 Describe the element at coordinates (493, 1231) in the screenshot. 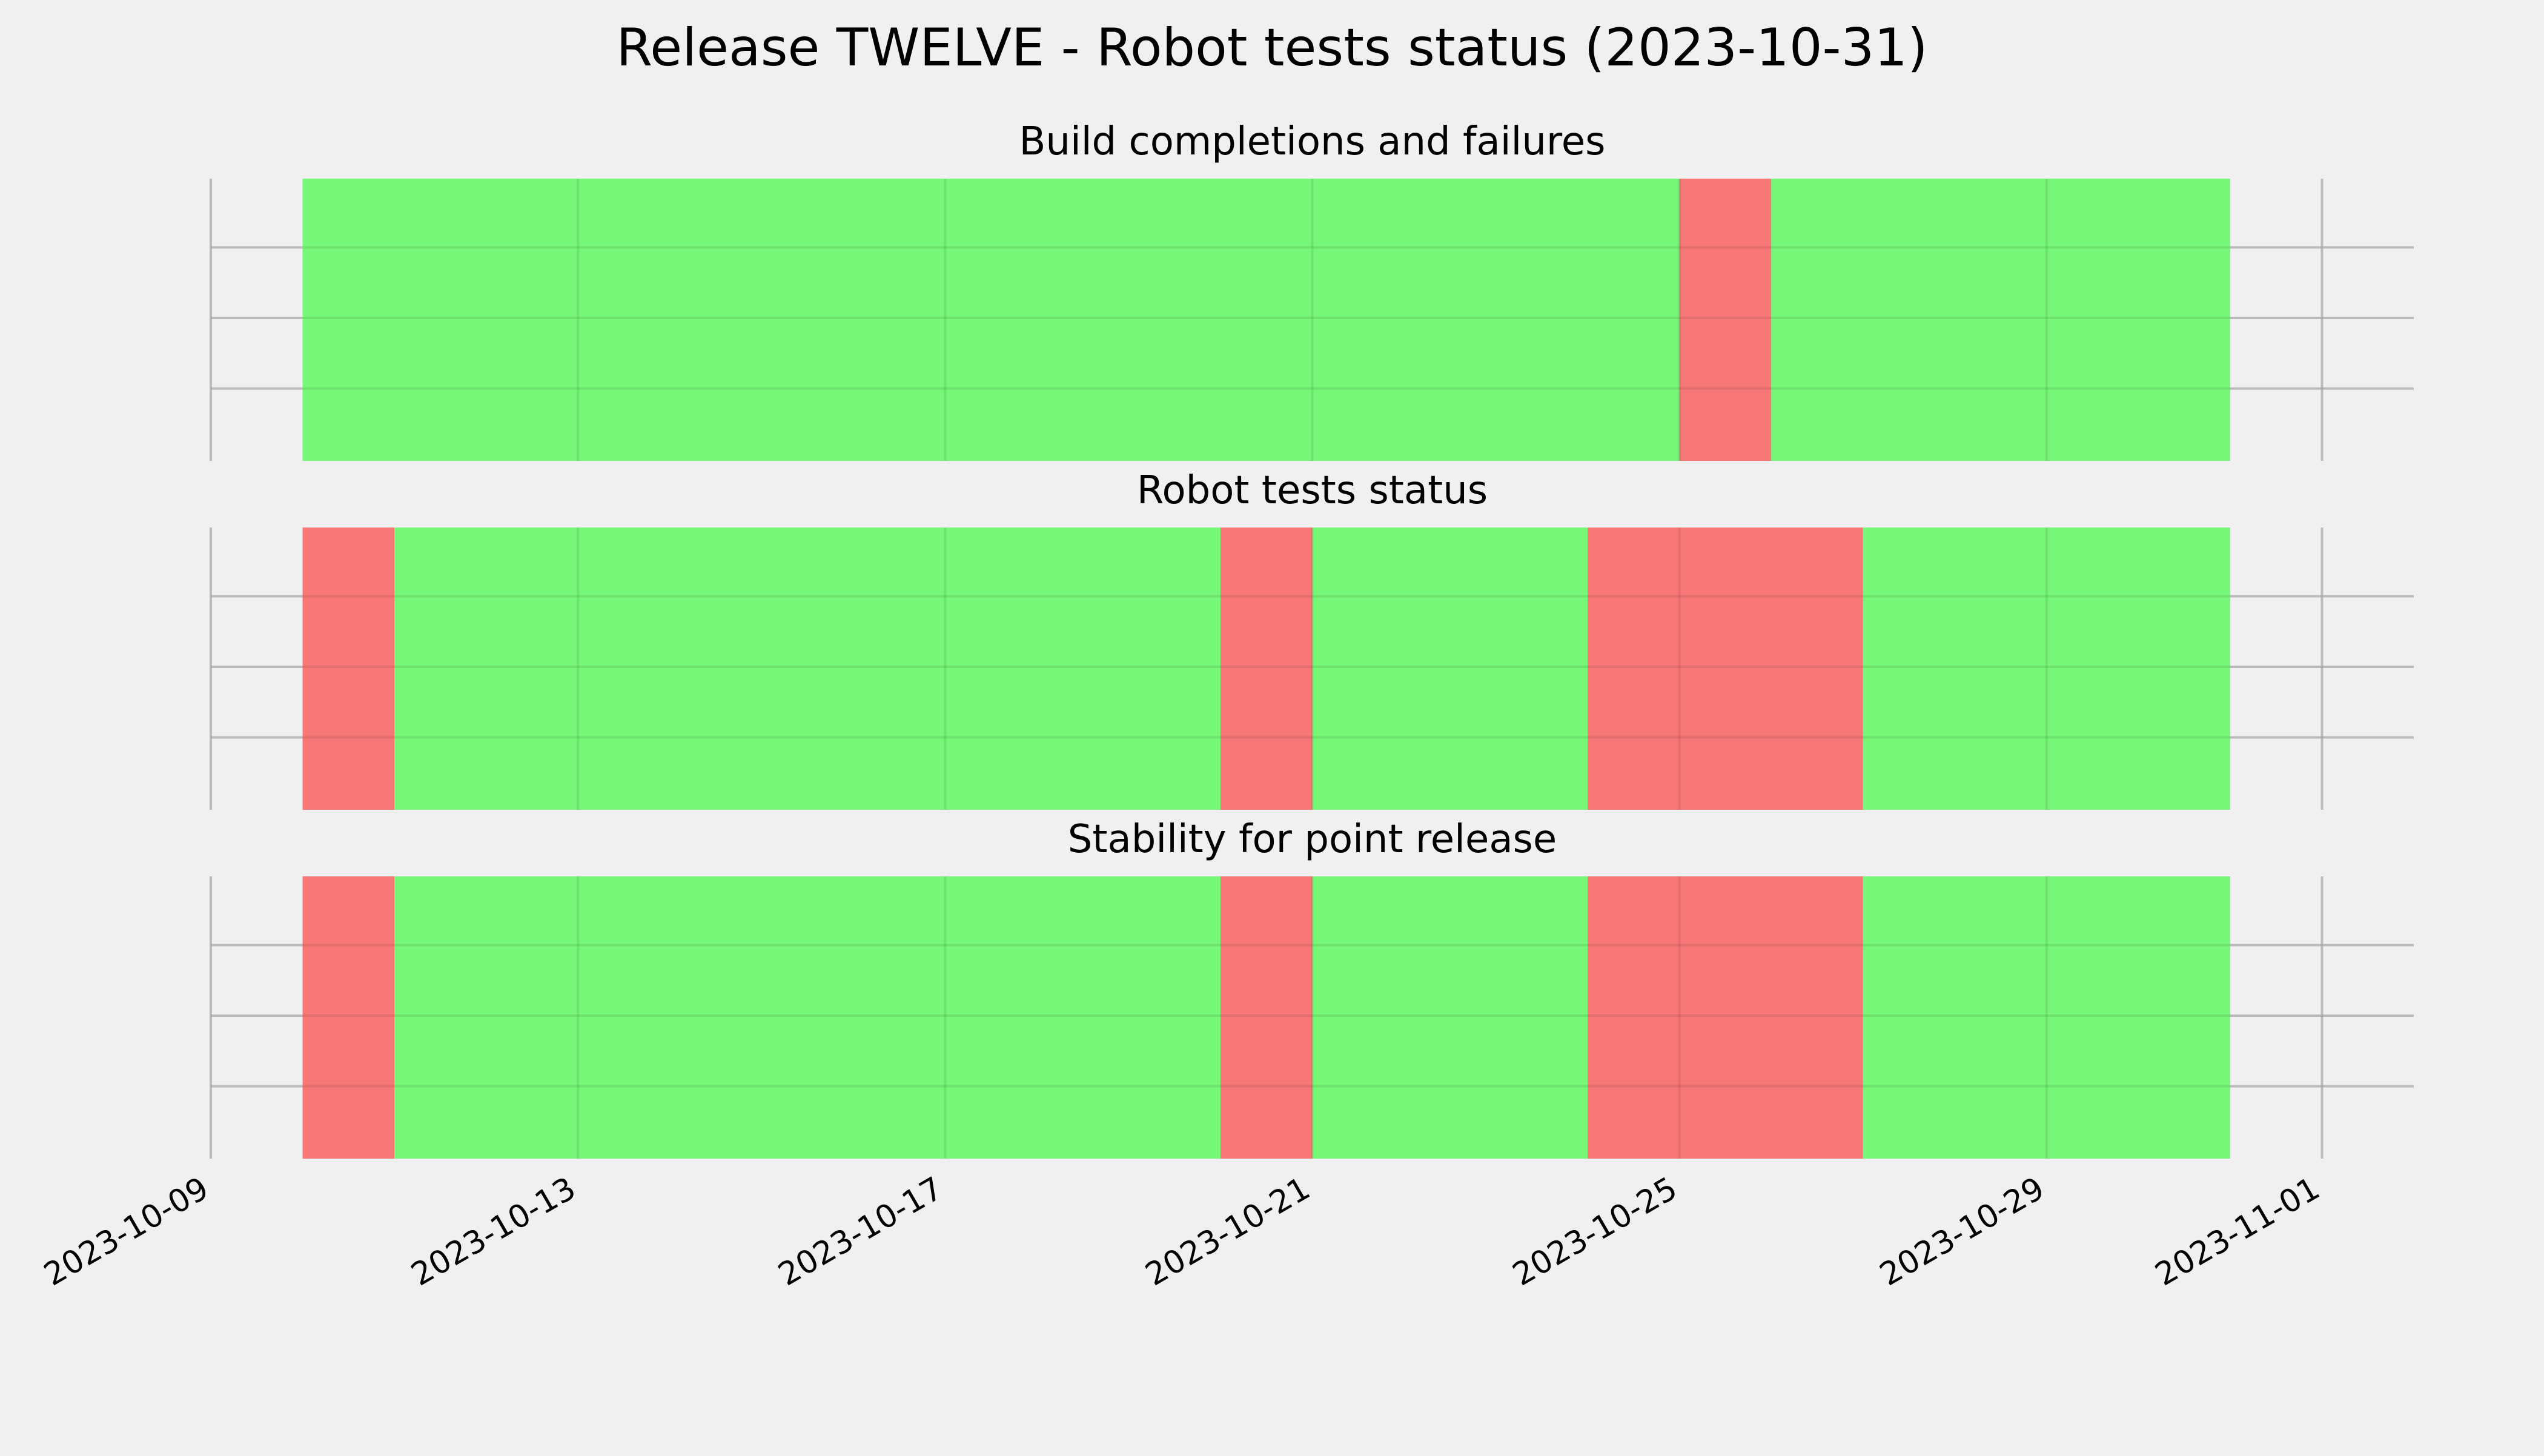

I see `x-tick-label: 2023-10-13` at that location.